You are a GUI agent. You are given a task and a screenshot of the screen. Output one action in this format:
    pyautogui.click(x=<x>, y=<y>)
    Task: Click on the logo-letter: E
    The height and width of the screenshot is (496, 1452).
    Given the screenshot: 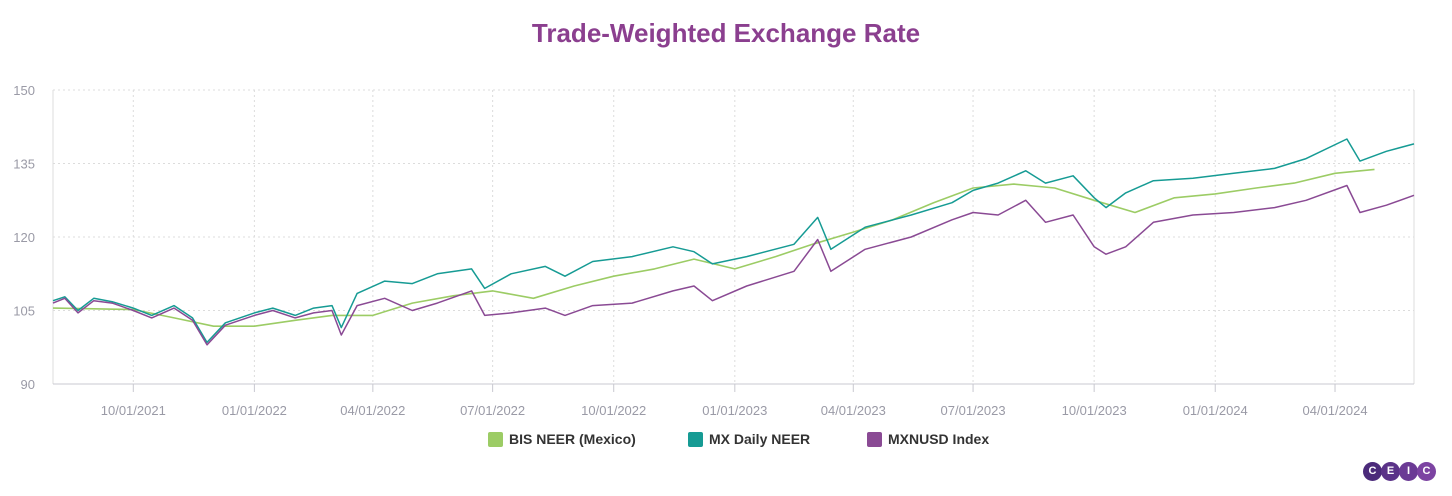 What is the action you would take?
    pyautogui.click(x=1390, y=471)
    